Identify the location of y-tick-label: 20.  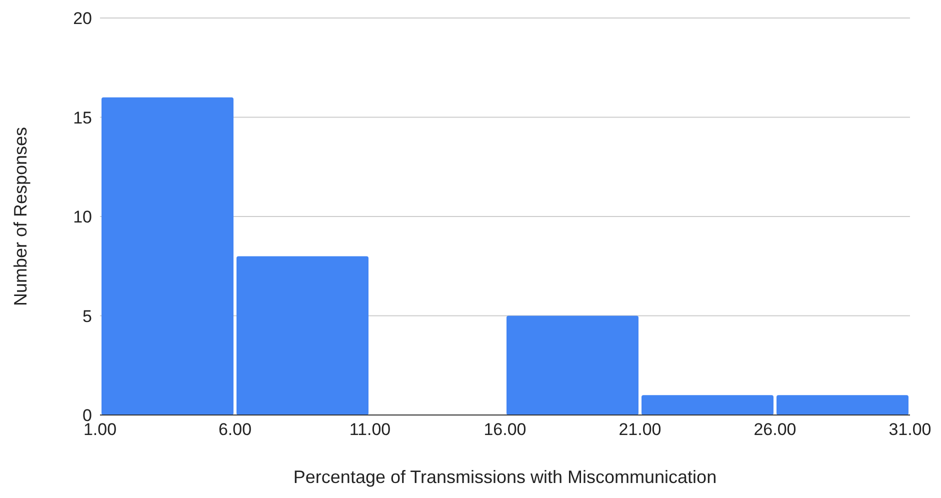
(82, 18).